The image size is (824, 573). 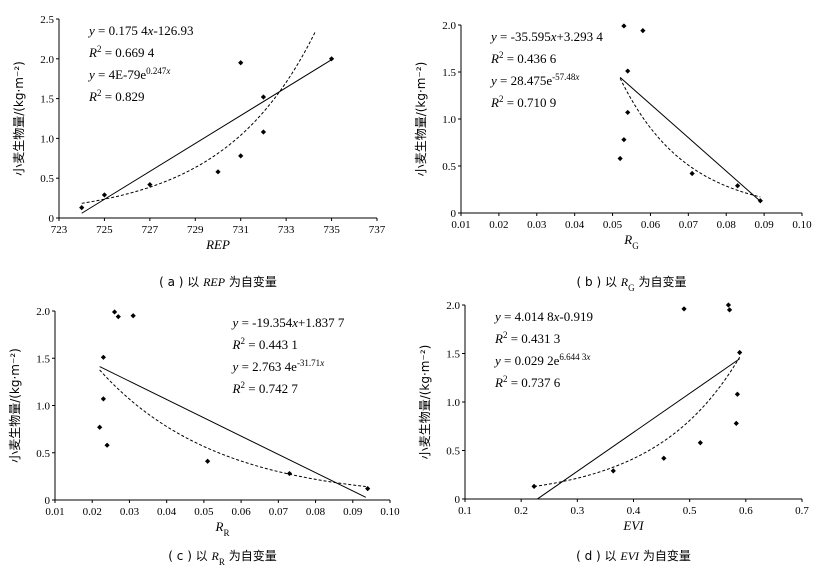 I want to click on x-tick-label: 0.1, so click(x=465, y=511).